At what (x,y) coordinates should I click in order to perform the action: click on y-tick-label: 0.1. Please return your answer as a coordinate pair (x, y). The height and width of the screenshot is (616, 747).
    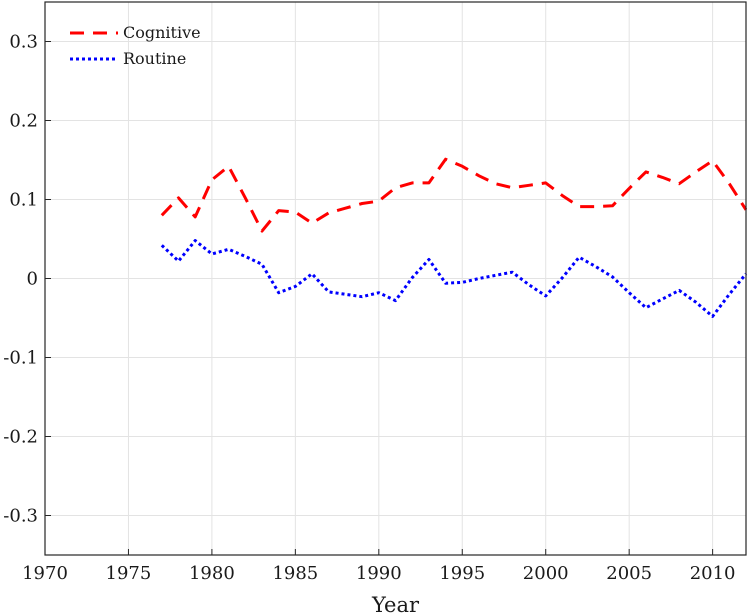
    Looking at the image, I should click on (23, 200).